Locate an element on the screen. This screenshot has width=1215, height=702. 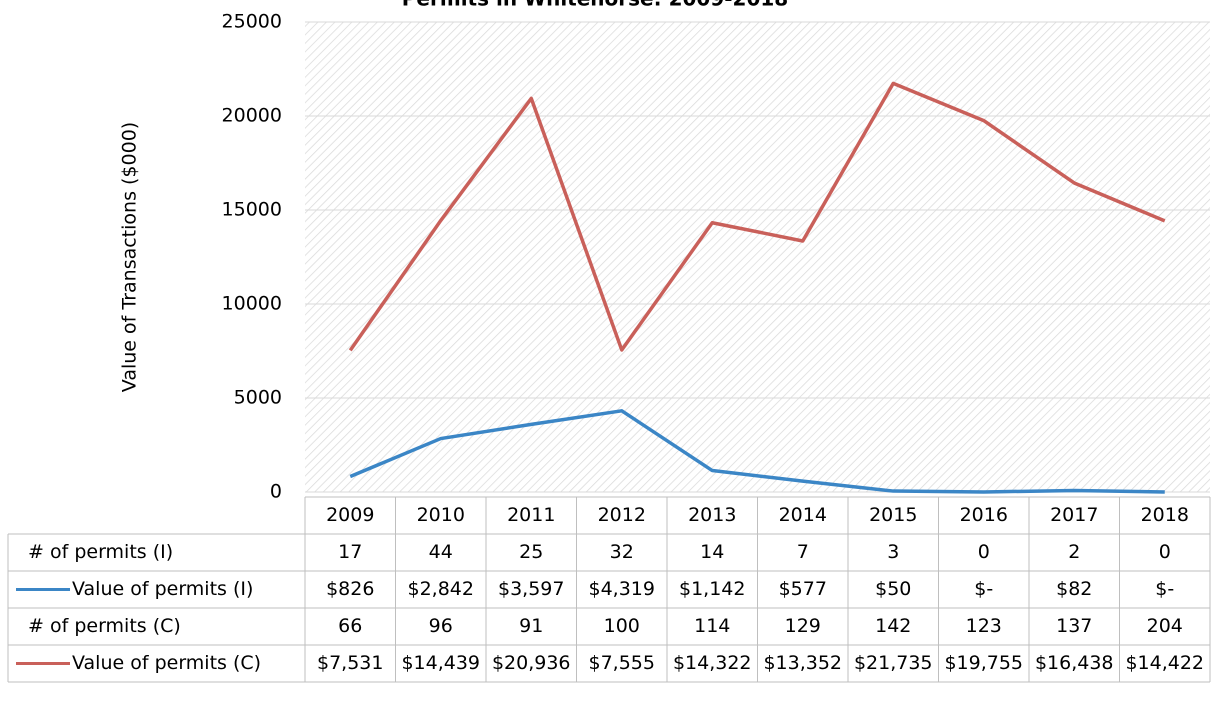
table-cell: 3 is located at coordinates (893, 552).